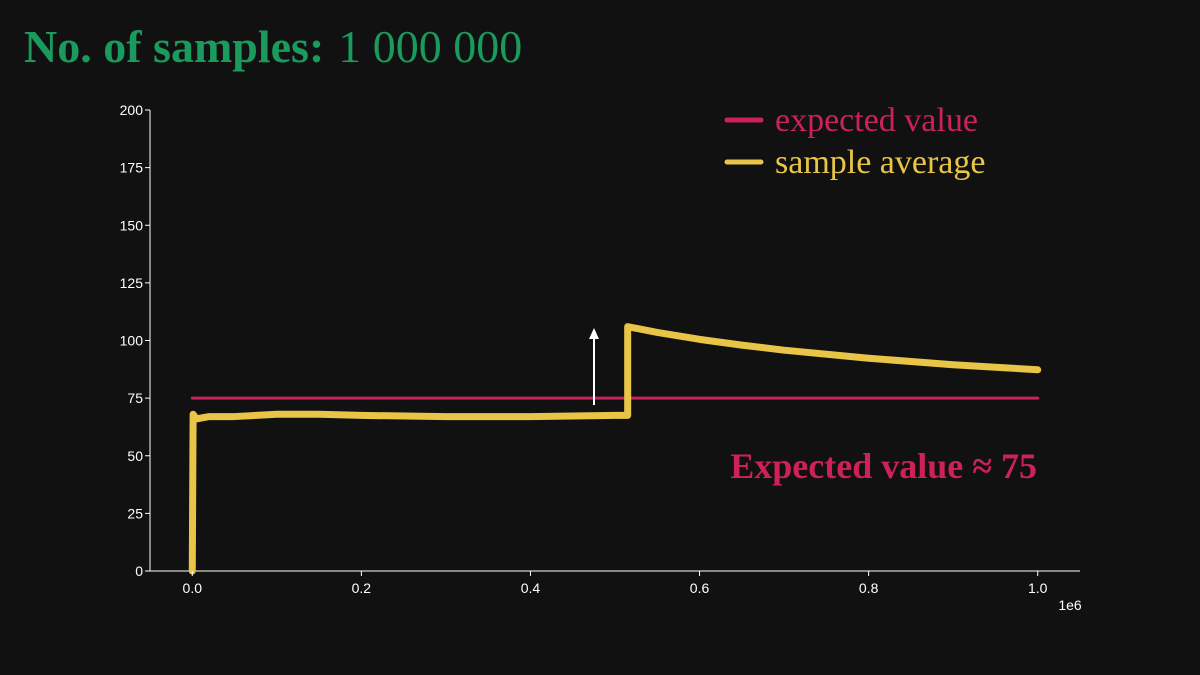 The image size is (1200, 675). I want to click on x-tick-label: 0.0, so click(193, 588).